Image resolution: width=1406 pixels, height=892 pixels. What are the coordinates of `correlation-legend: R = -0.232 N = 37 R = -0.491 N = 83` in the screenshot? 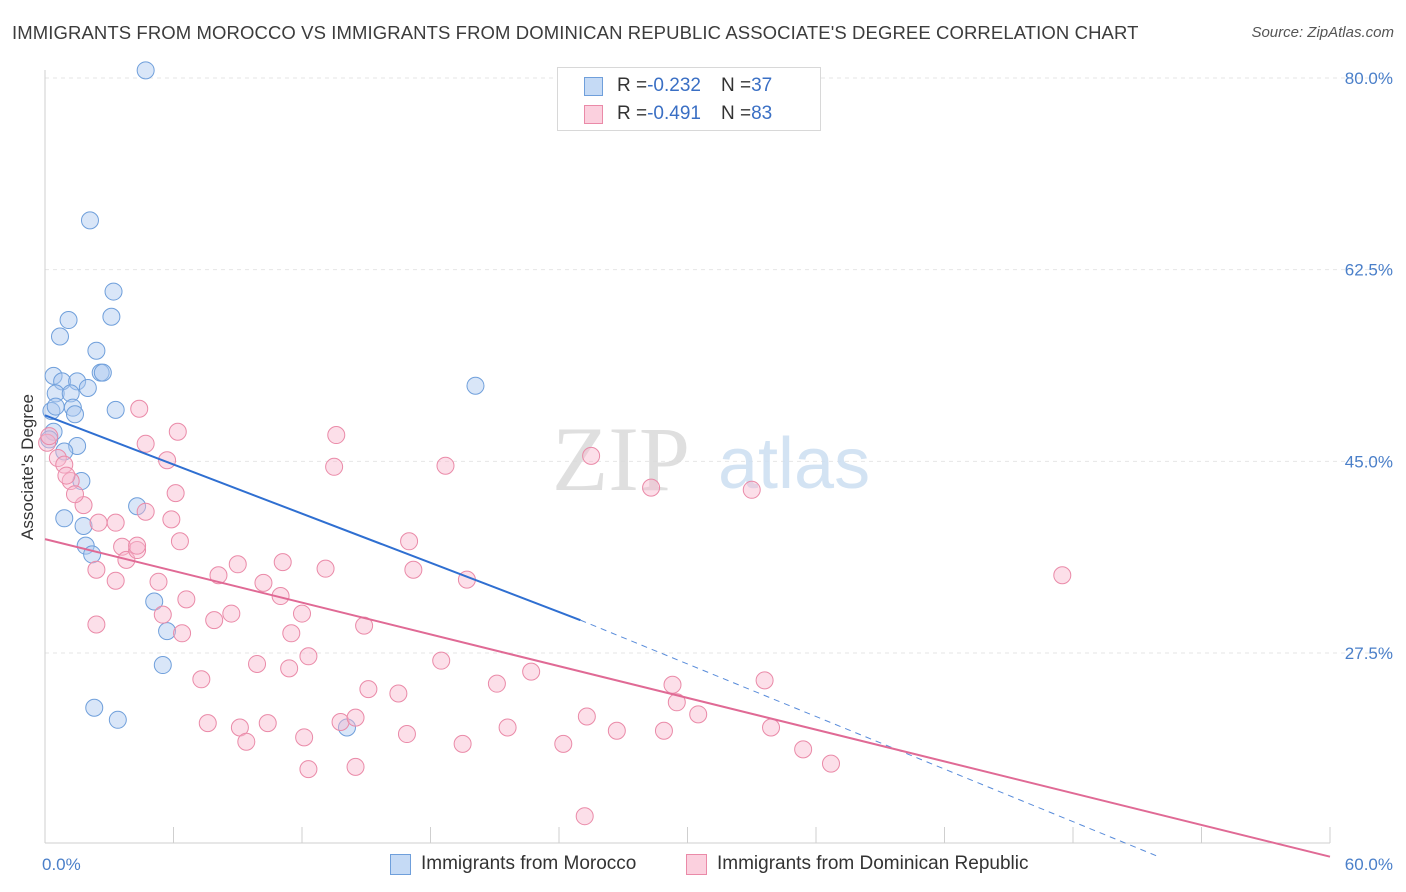 It's located at (689, 99).